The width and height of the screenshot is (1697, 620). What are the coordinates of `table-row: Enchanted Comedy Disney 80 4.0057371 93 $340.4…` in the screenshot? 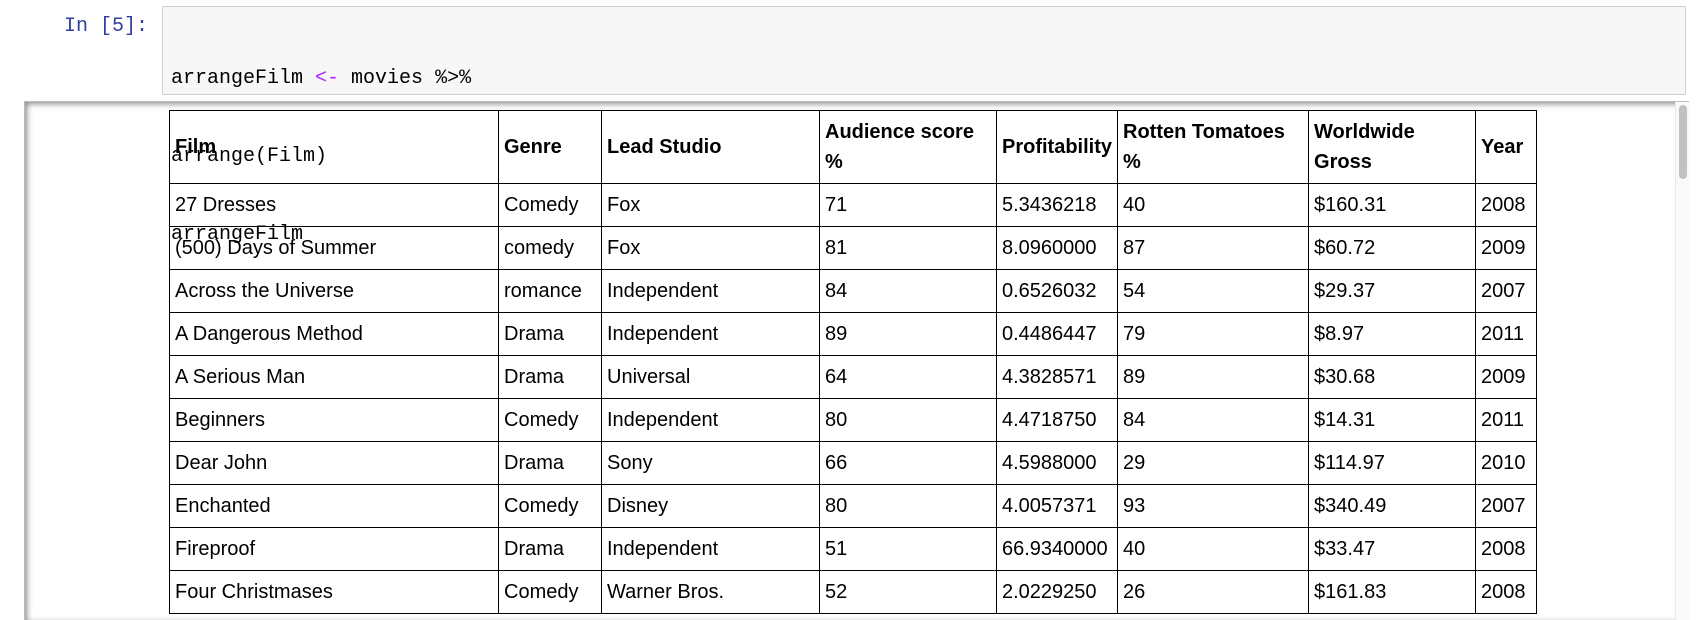 It's located at (853, 506).